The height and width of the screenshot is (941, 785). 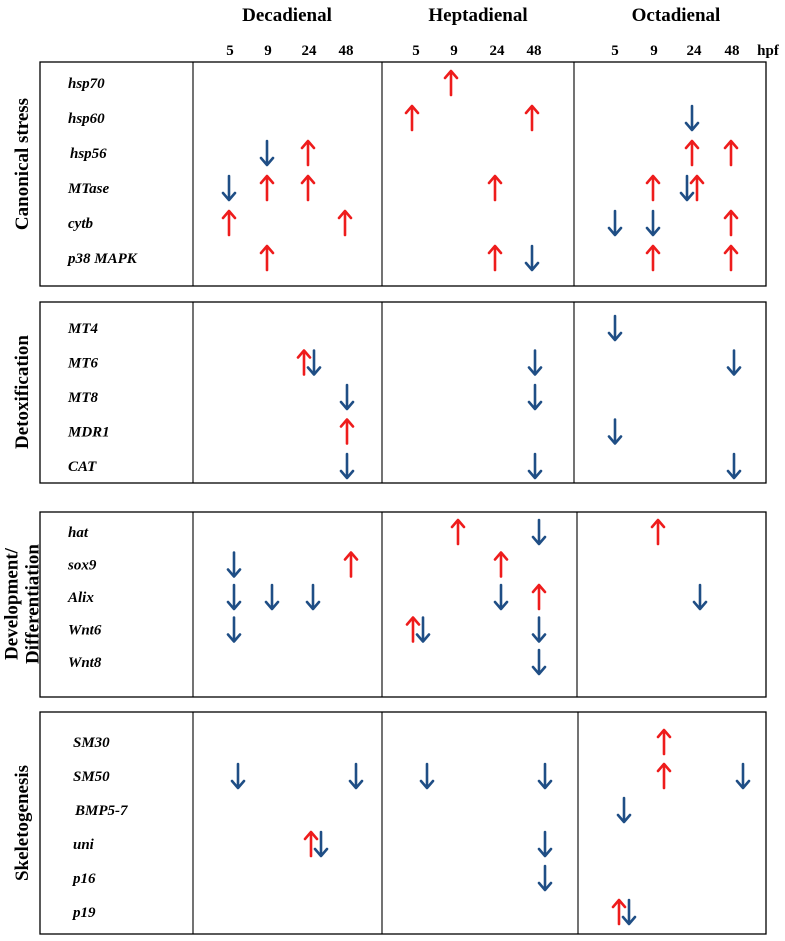 I want to click on gene-label: Alix, so click(x=80, y=598).